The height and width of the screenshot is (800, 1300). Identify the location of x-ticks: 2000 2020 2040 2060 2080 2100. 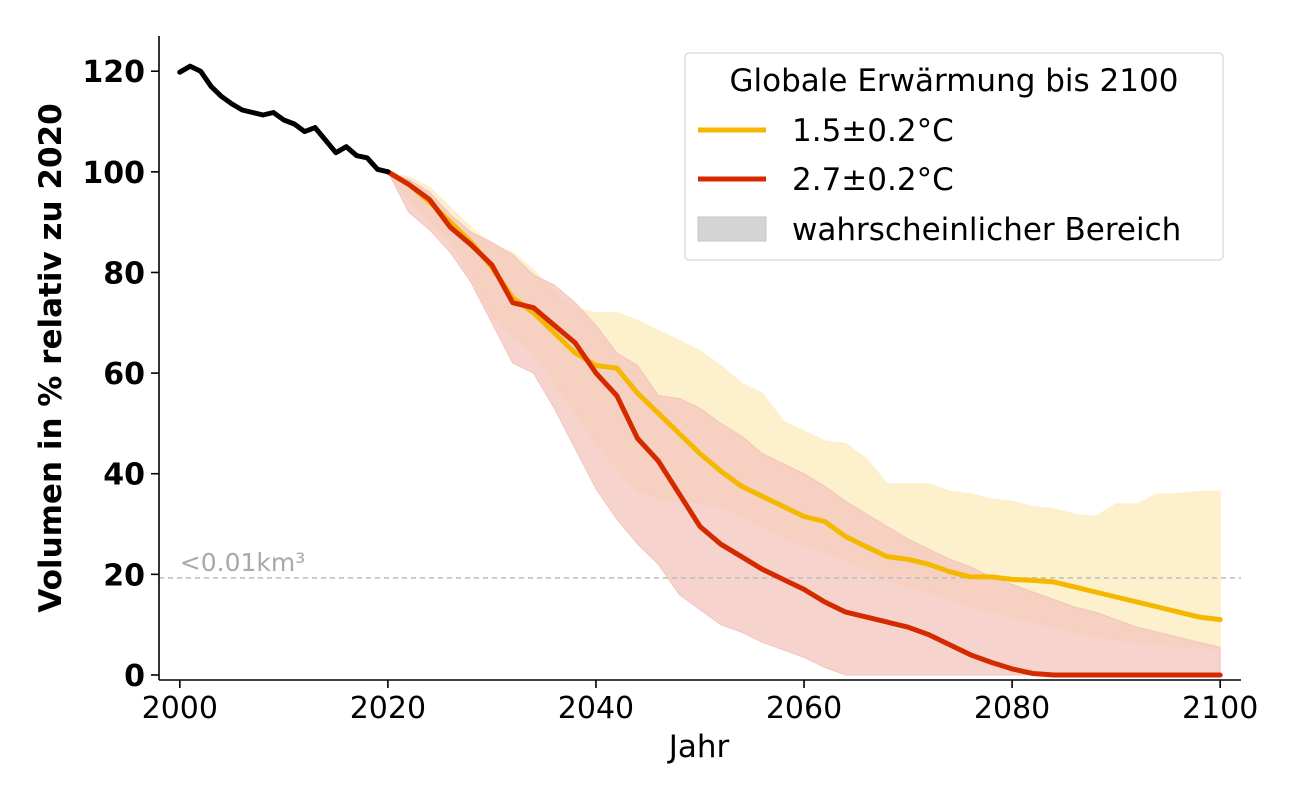
(700, 703).